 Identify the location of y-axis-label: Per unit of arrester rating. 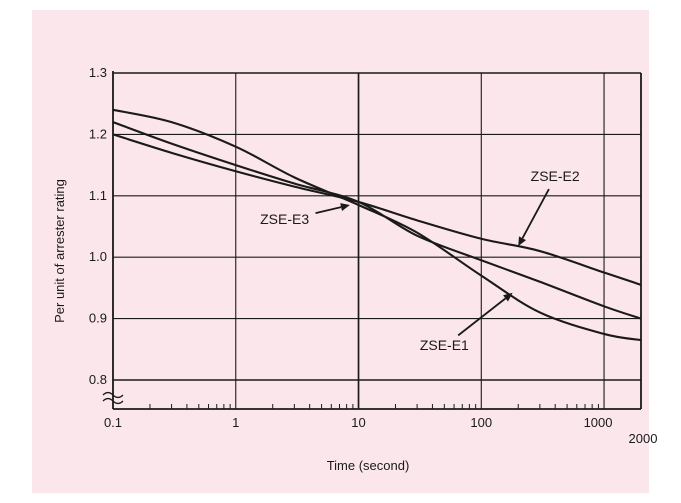
(59, 251).